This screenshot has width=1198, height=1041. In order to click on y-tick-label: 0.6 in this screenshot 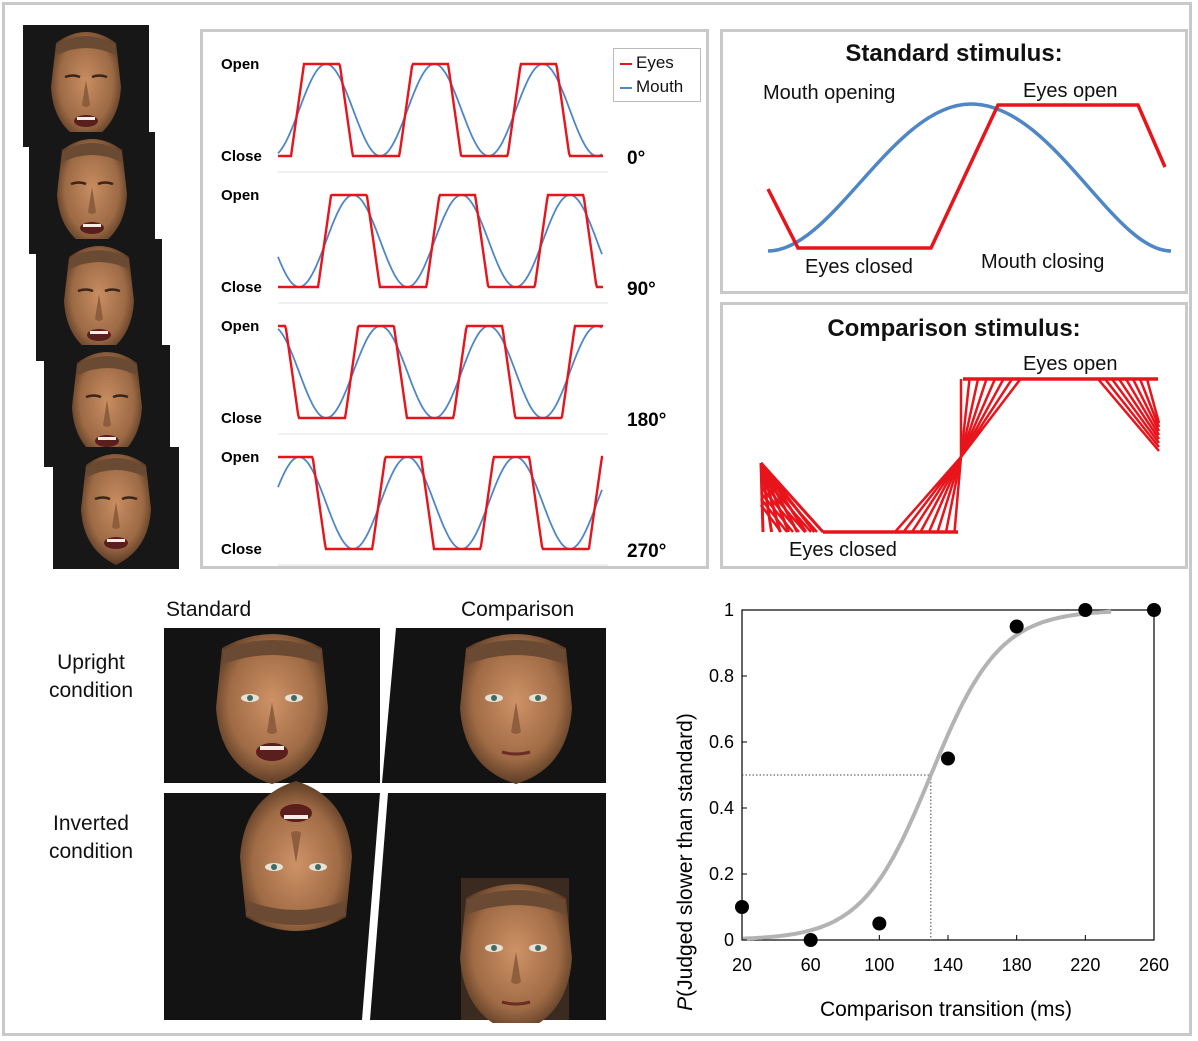, I will do `click(721, 742)`.